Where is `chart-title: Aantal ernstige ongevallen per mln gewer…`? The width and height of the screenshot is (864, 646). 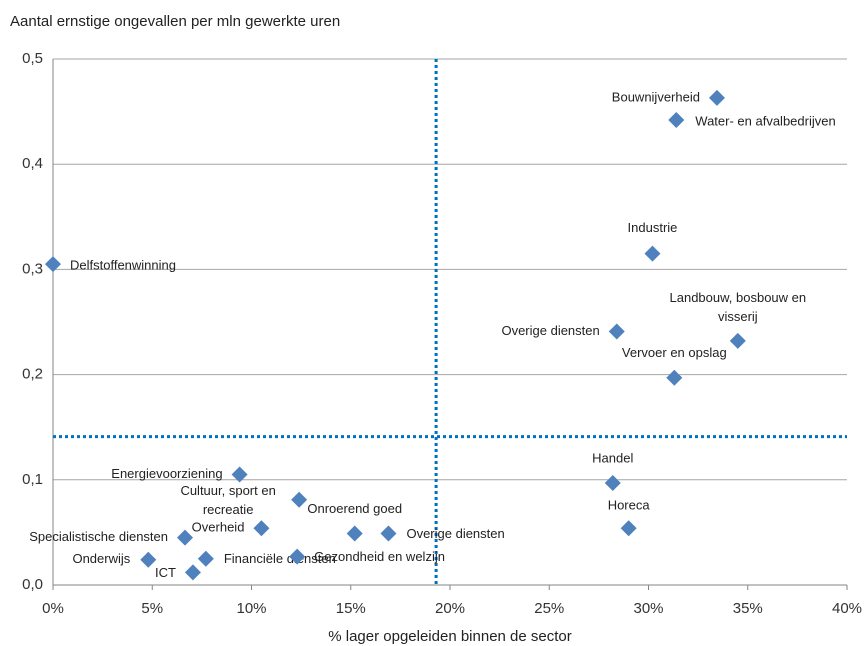
chart-title: Aantal ernstige ongevallen per mln gewer… is located at coordinates (175, 21).